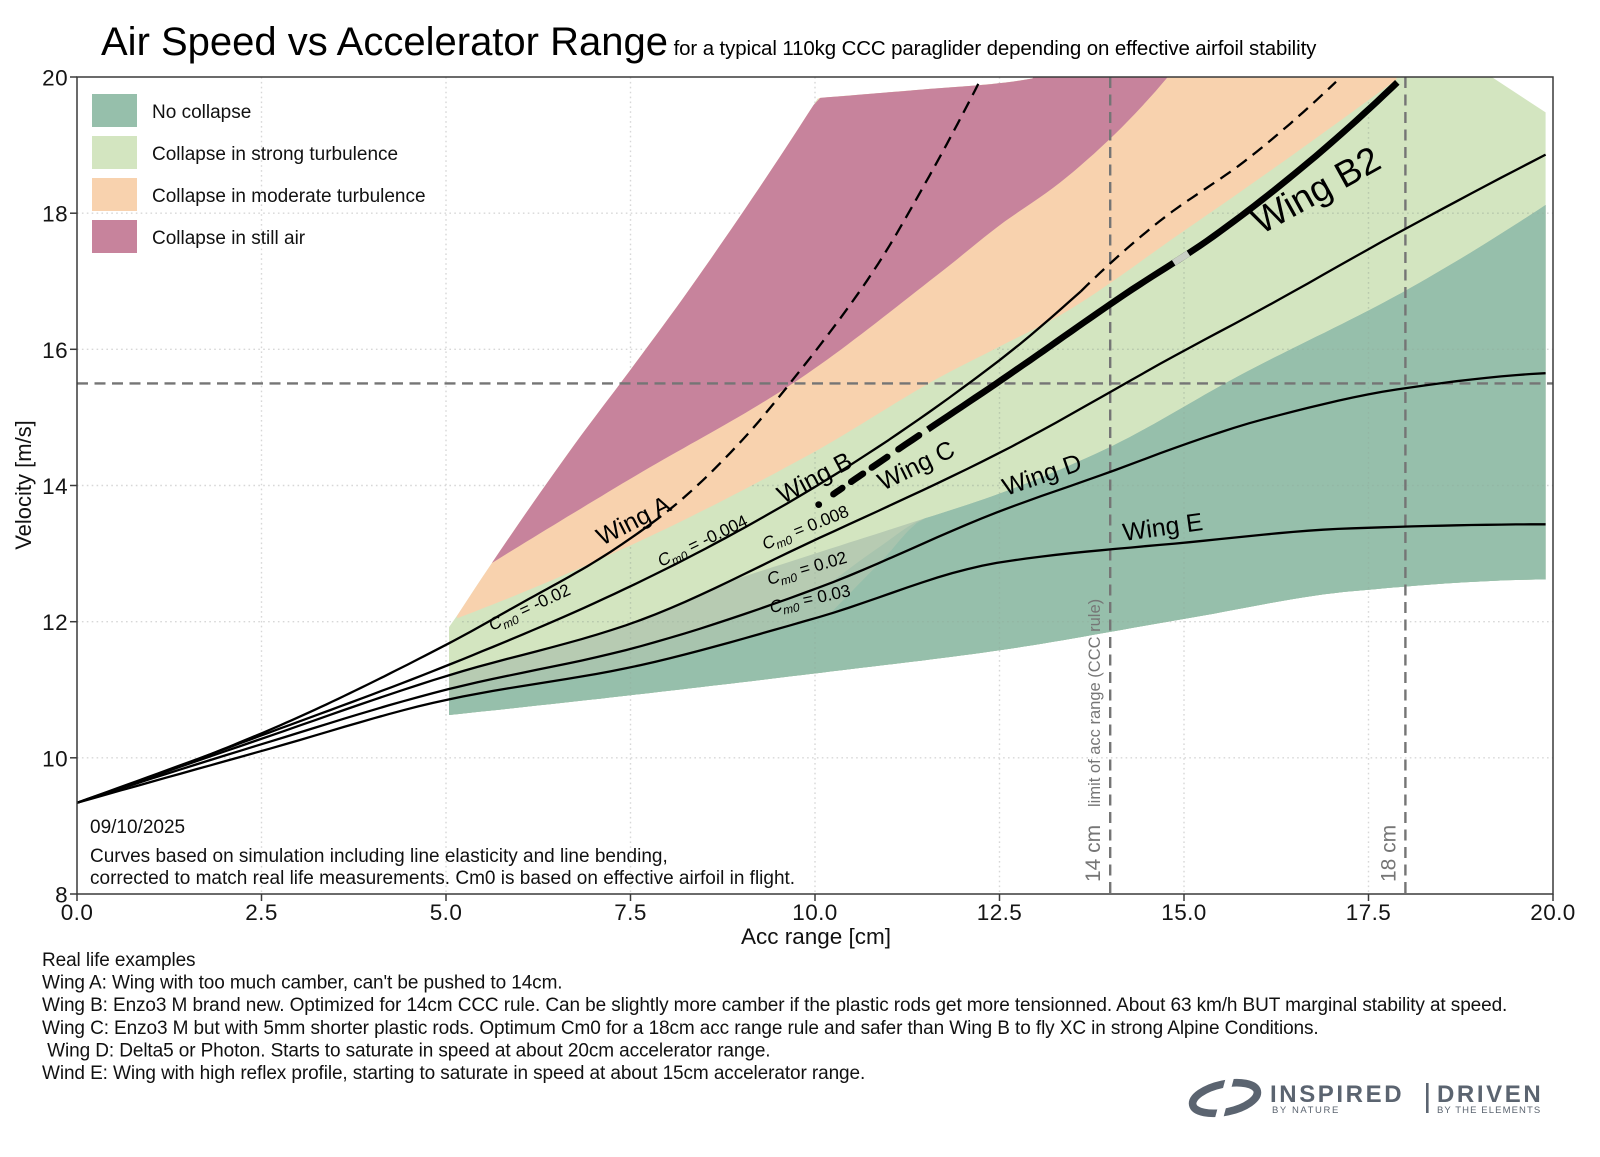 Image resolution: width=1600 pixels, height=1157 pixels. Describe the element at coordinates (1183, 912) in the screenshot. I see `svg-text: 15.0` at that location.